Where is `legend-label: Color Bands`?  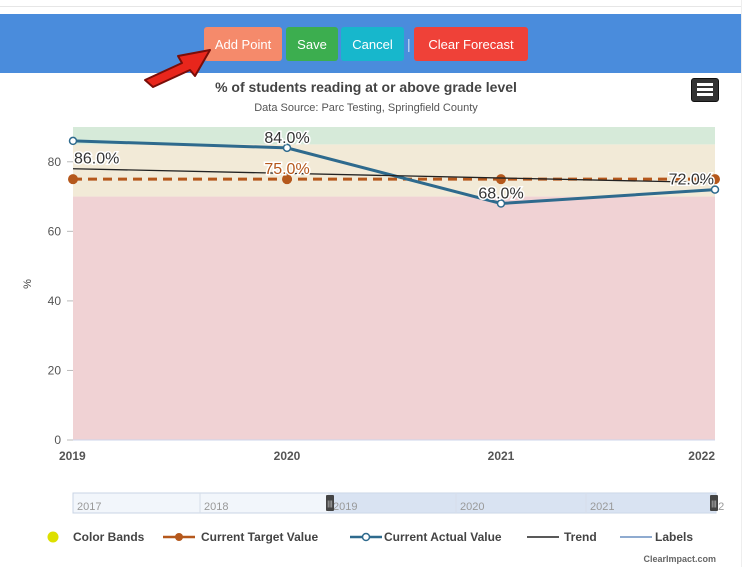
legend-label: Color Bands is located at coordinates (109, 537).